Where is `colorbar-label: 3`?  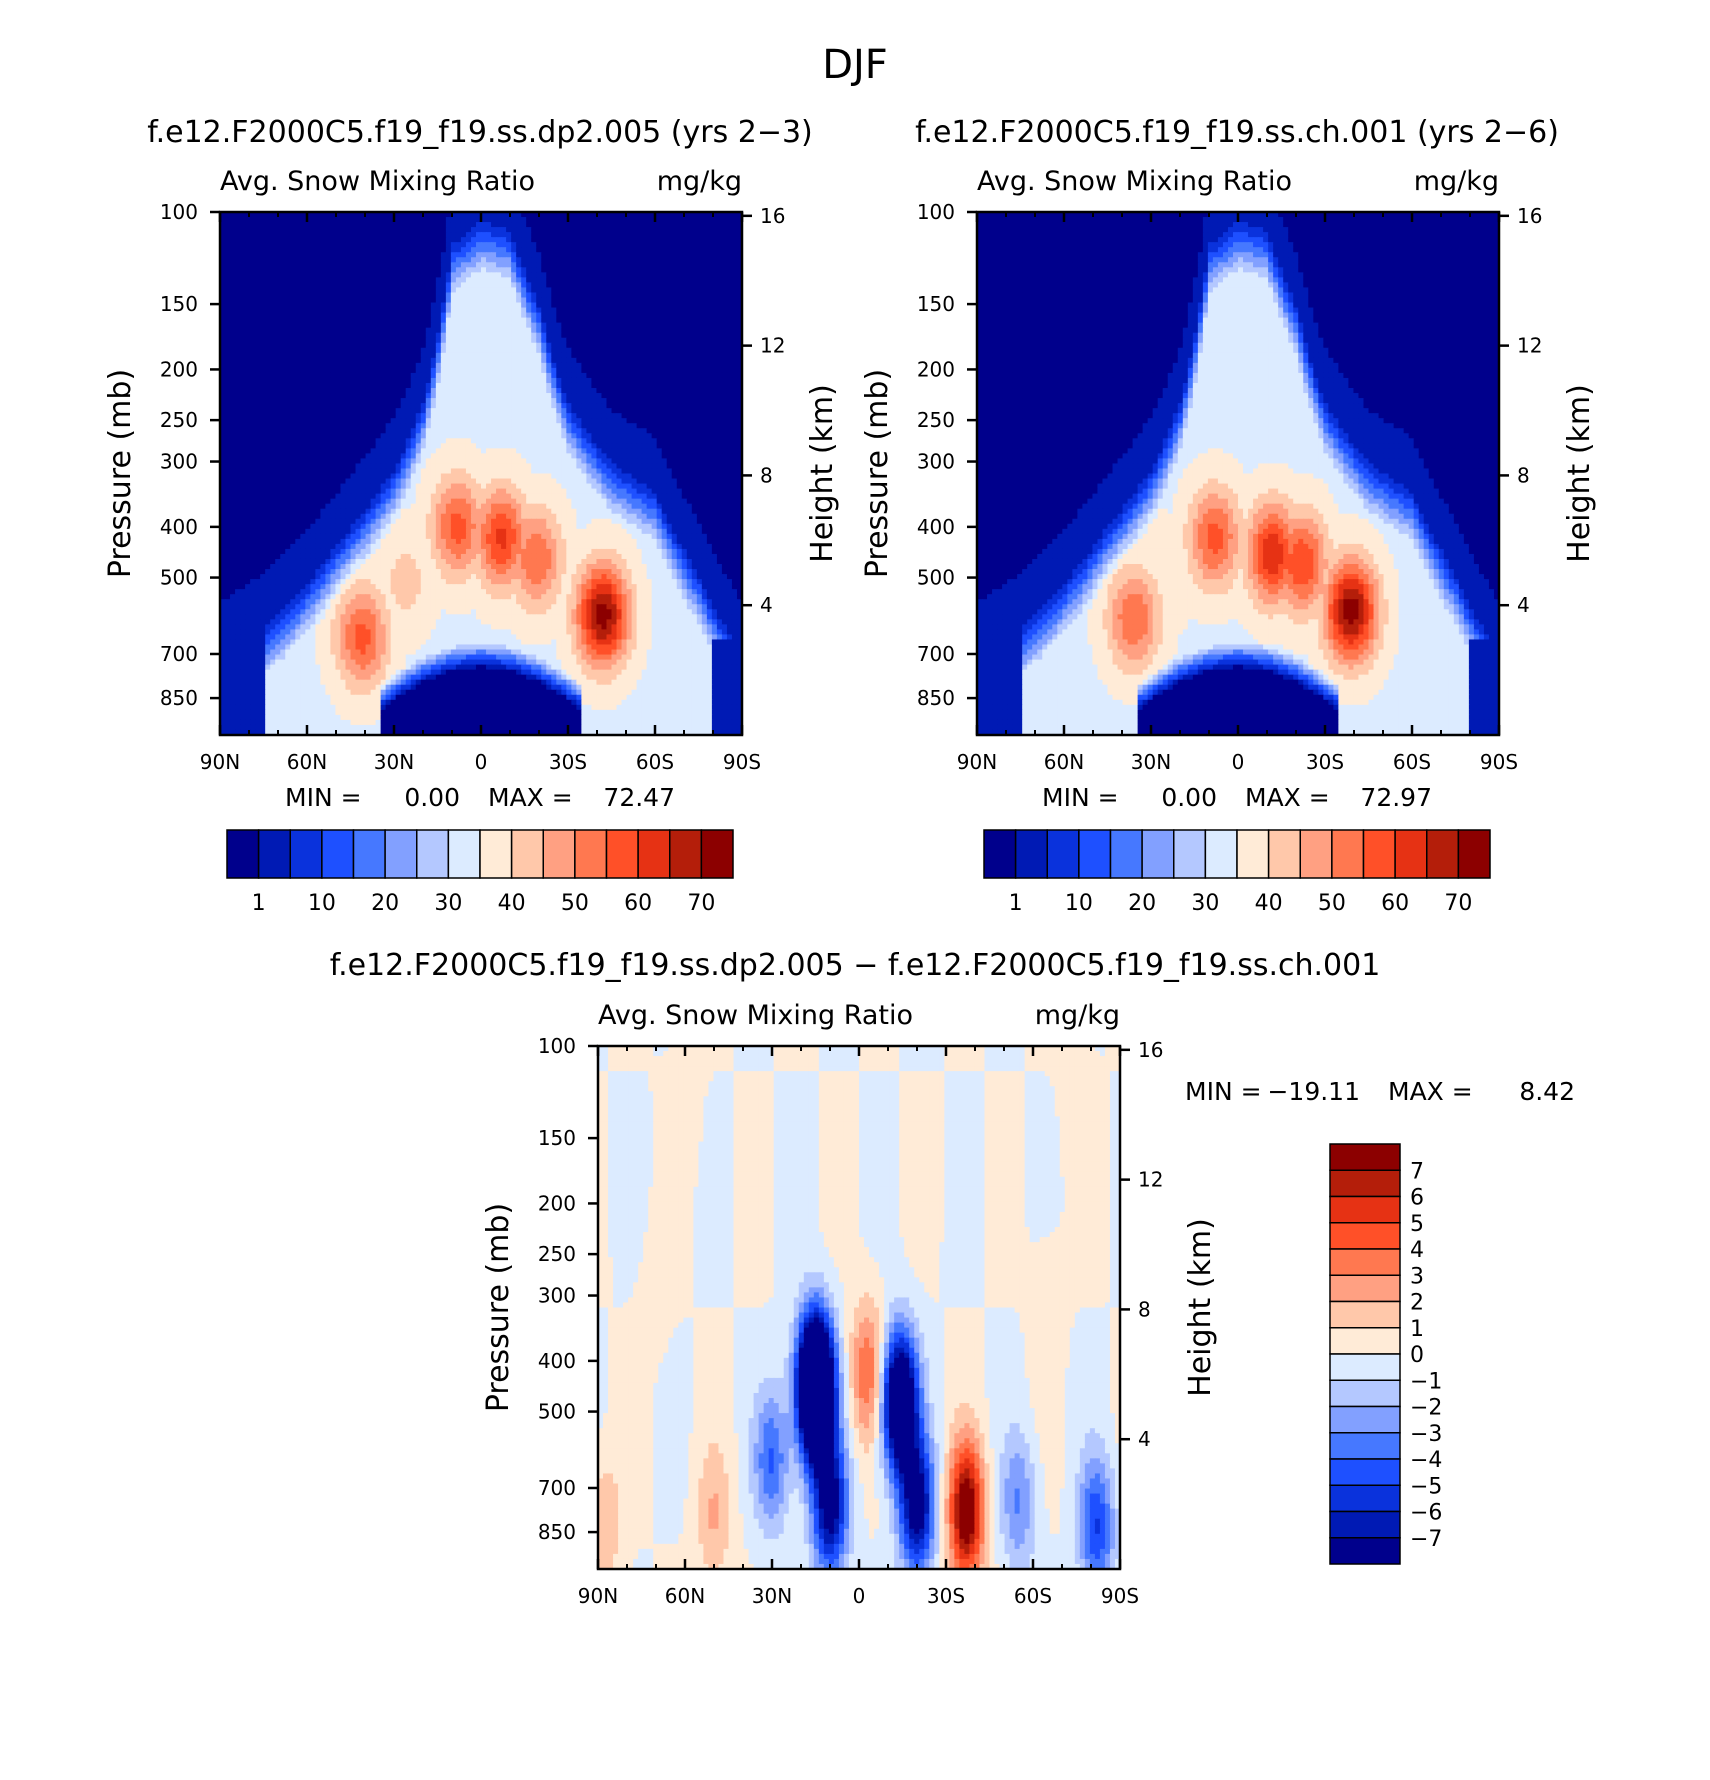
colorbar-label: 3 is located at coordinates (1417, 1276).